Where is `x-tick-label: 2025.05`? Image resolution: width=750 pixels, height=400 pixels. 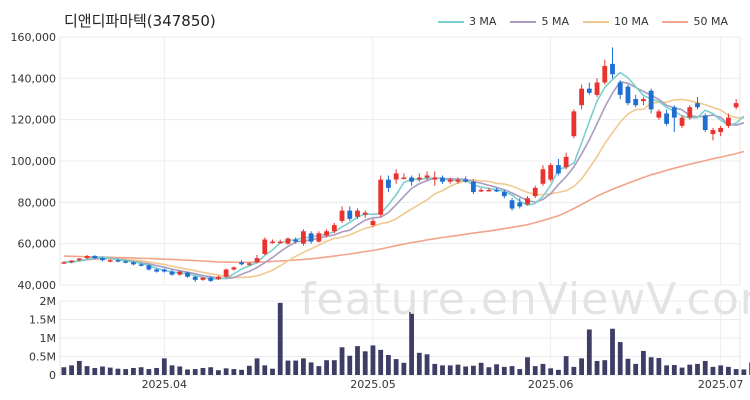 x-tick-label: 2025.05 is located at coordinates (373, 384).